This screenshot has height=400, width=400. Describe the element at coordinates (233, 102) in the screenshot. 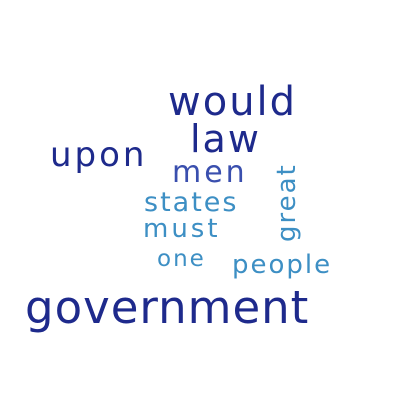

I see `word-would: would` at that location.